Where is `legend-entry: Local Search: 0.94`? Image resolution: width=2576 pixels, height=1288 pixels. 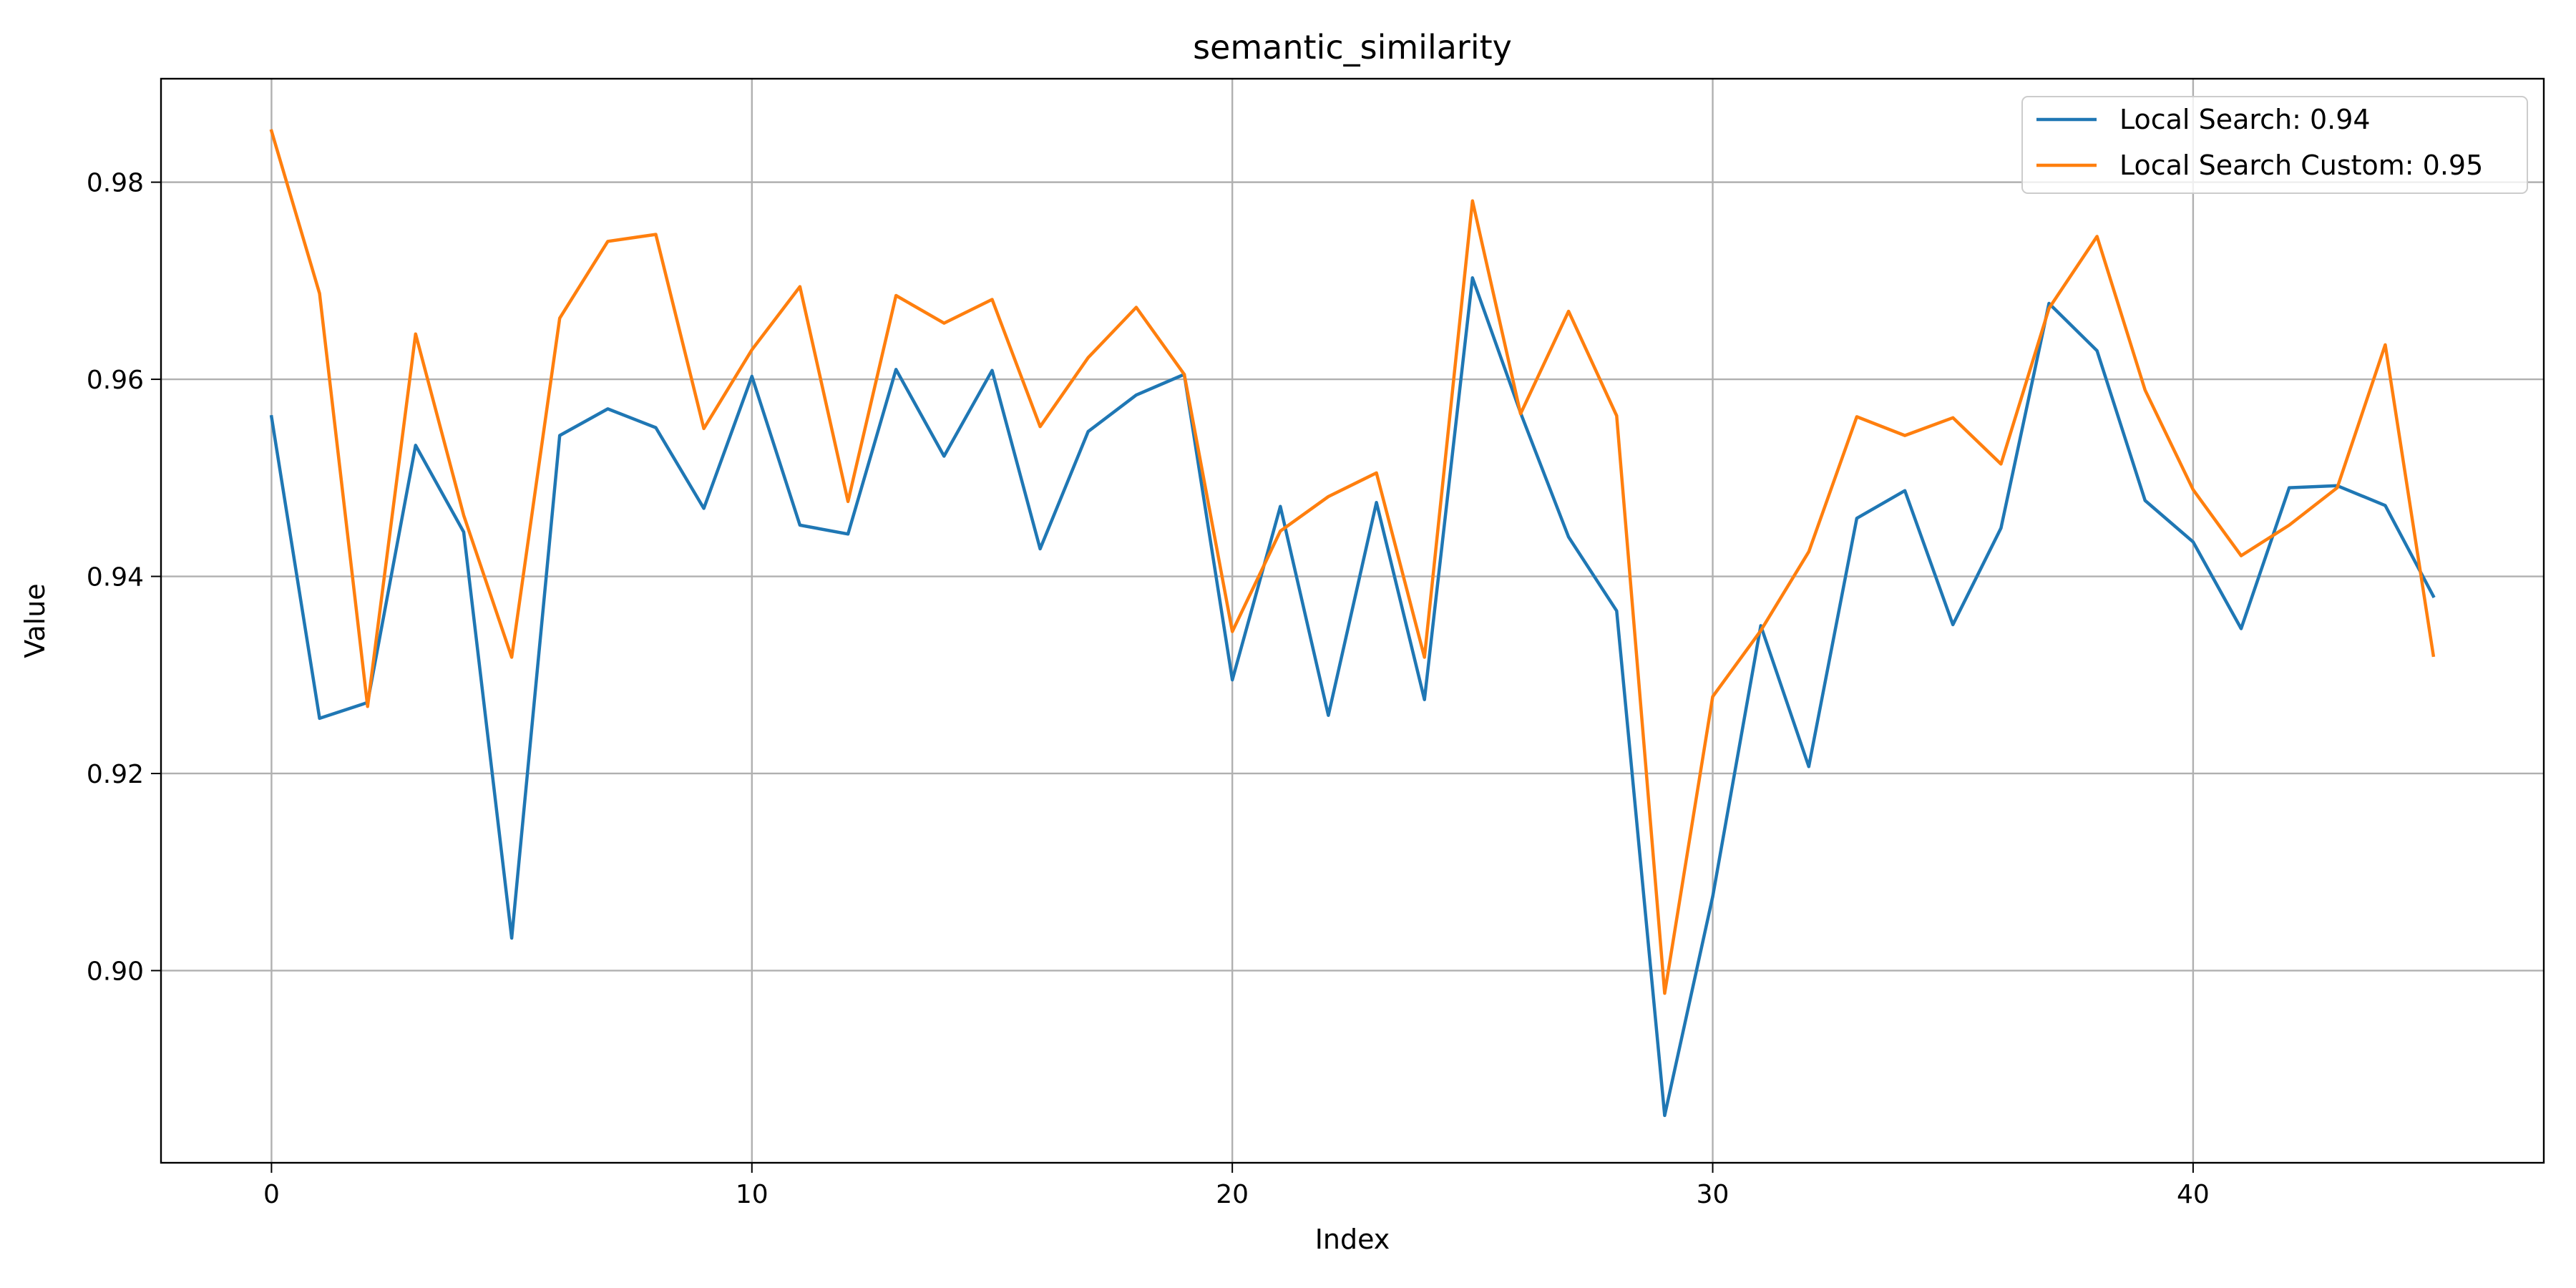 legend-entry: Local Search: 0.94 is located at coordinates (2245, 119).